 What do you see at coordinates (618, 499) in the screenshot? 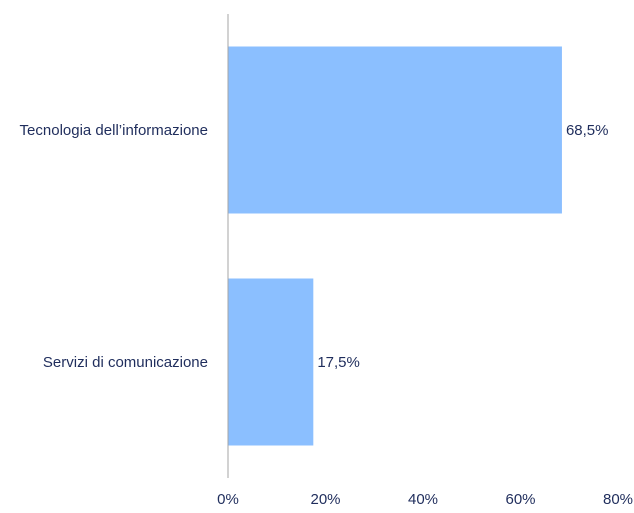
I see `x-tick-label: 80%` at bounding box center [618, 499].